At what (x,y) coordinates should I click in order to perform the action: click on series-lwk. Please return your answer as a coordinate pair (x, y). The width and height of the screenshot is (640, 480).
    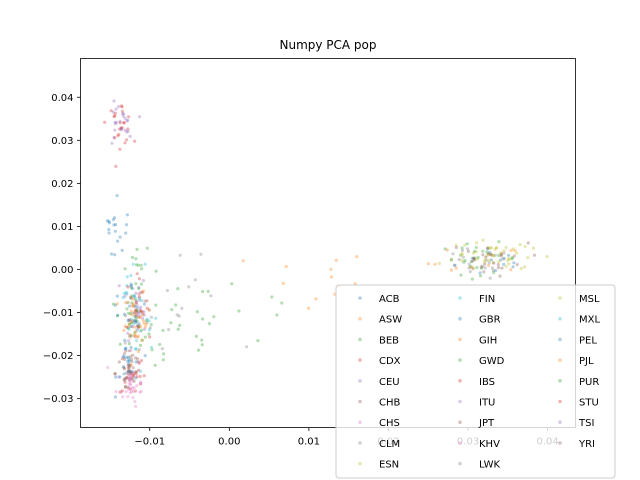
    Looking at the image, I should click on (478, 263).